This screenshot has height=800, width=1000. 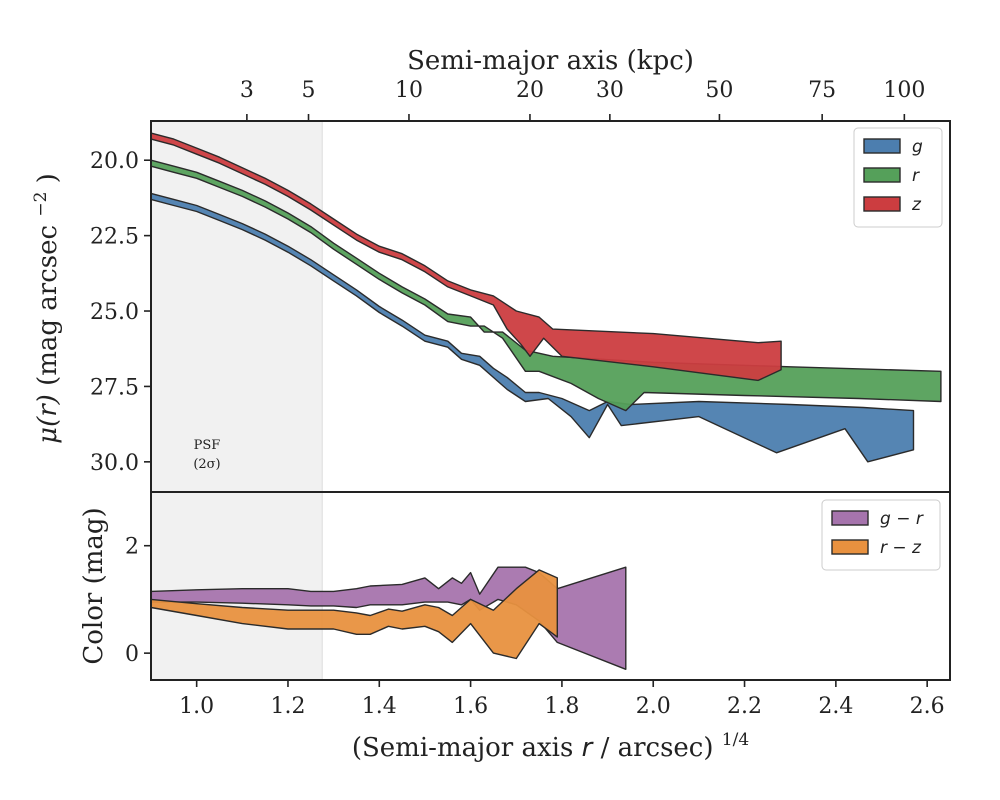 What do you see at coordinates (237, 586) in the screenshot?
I see `psf-region-bottom` at bounding box center [237, 586].